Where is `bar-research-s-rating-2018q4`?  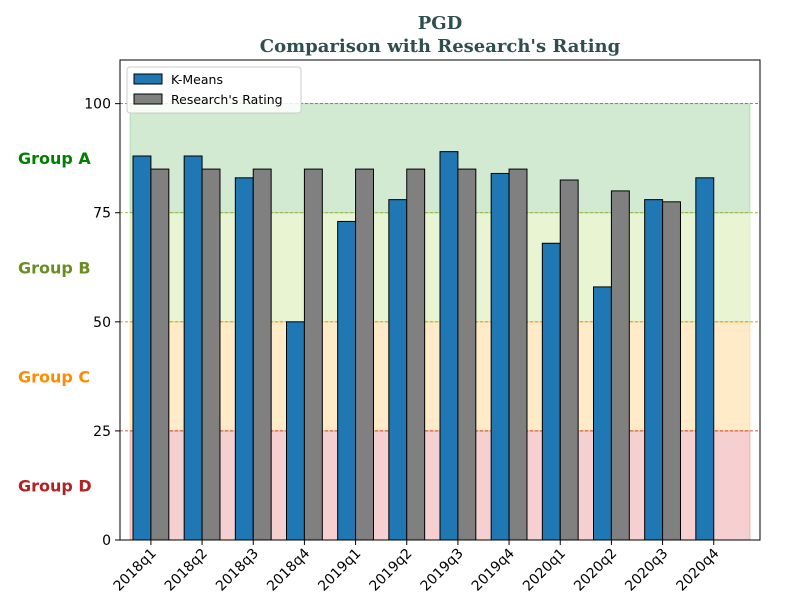
bar-research-s-rating-2018q4 is located at coordinates (313, 354).